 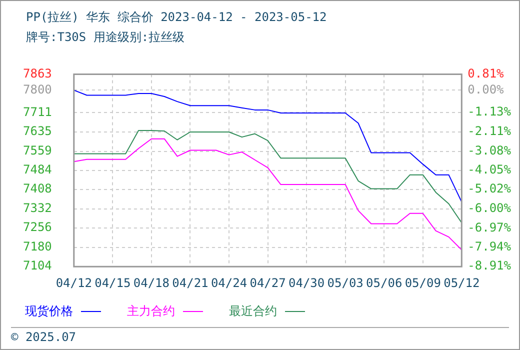 What do you see at coordinates (105, 37) in the screenshot?
I see `chart-subtitle: 牌号:T30S 用途级别:拉丝级` at bounding box center [105, 37].